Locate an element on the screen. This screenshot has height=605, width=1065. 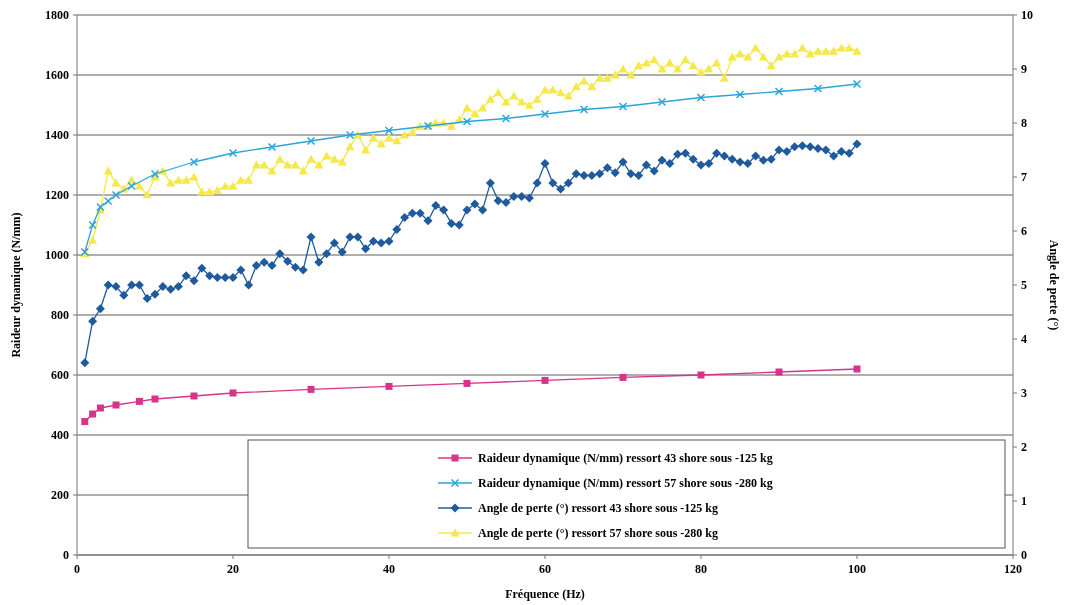
y-tick-label: 1600 is located at coordinates (57, 75).